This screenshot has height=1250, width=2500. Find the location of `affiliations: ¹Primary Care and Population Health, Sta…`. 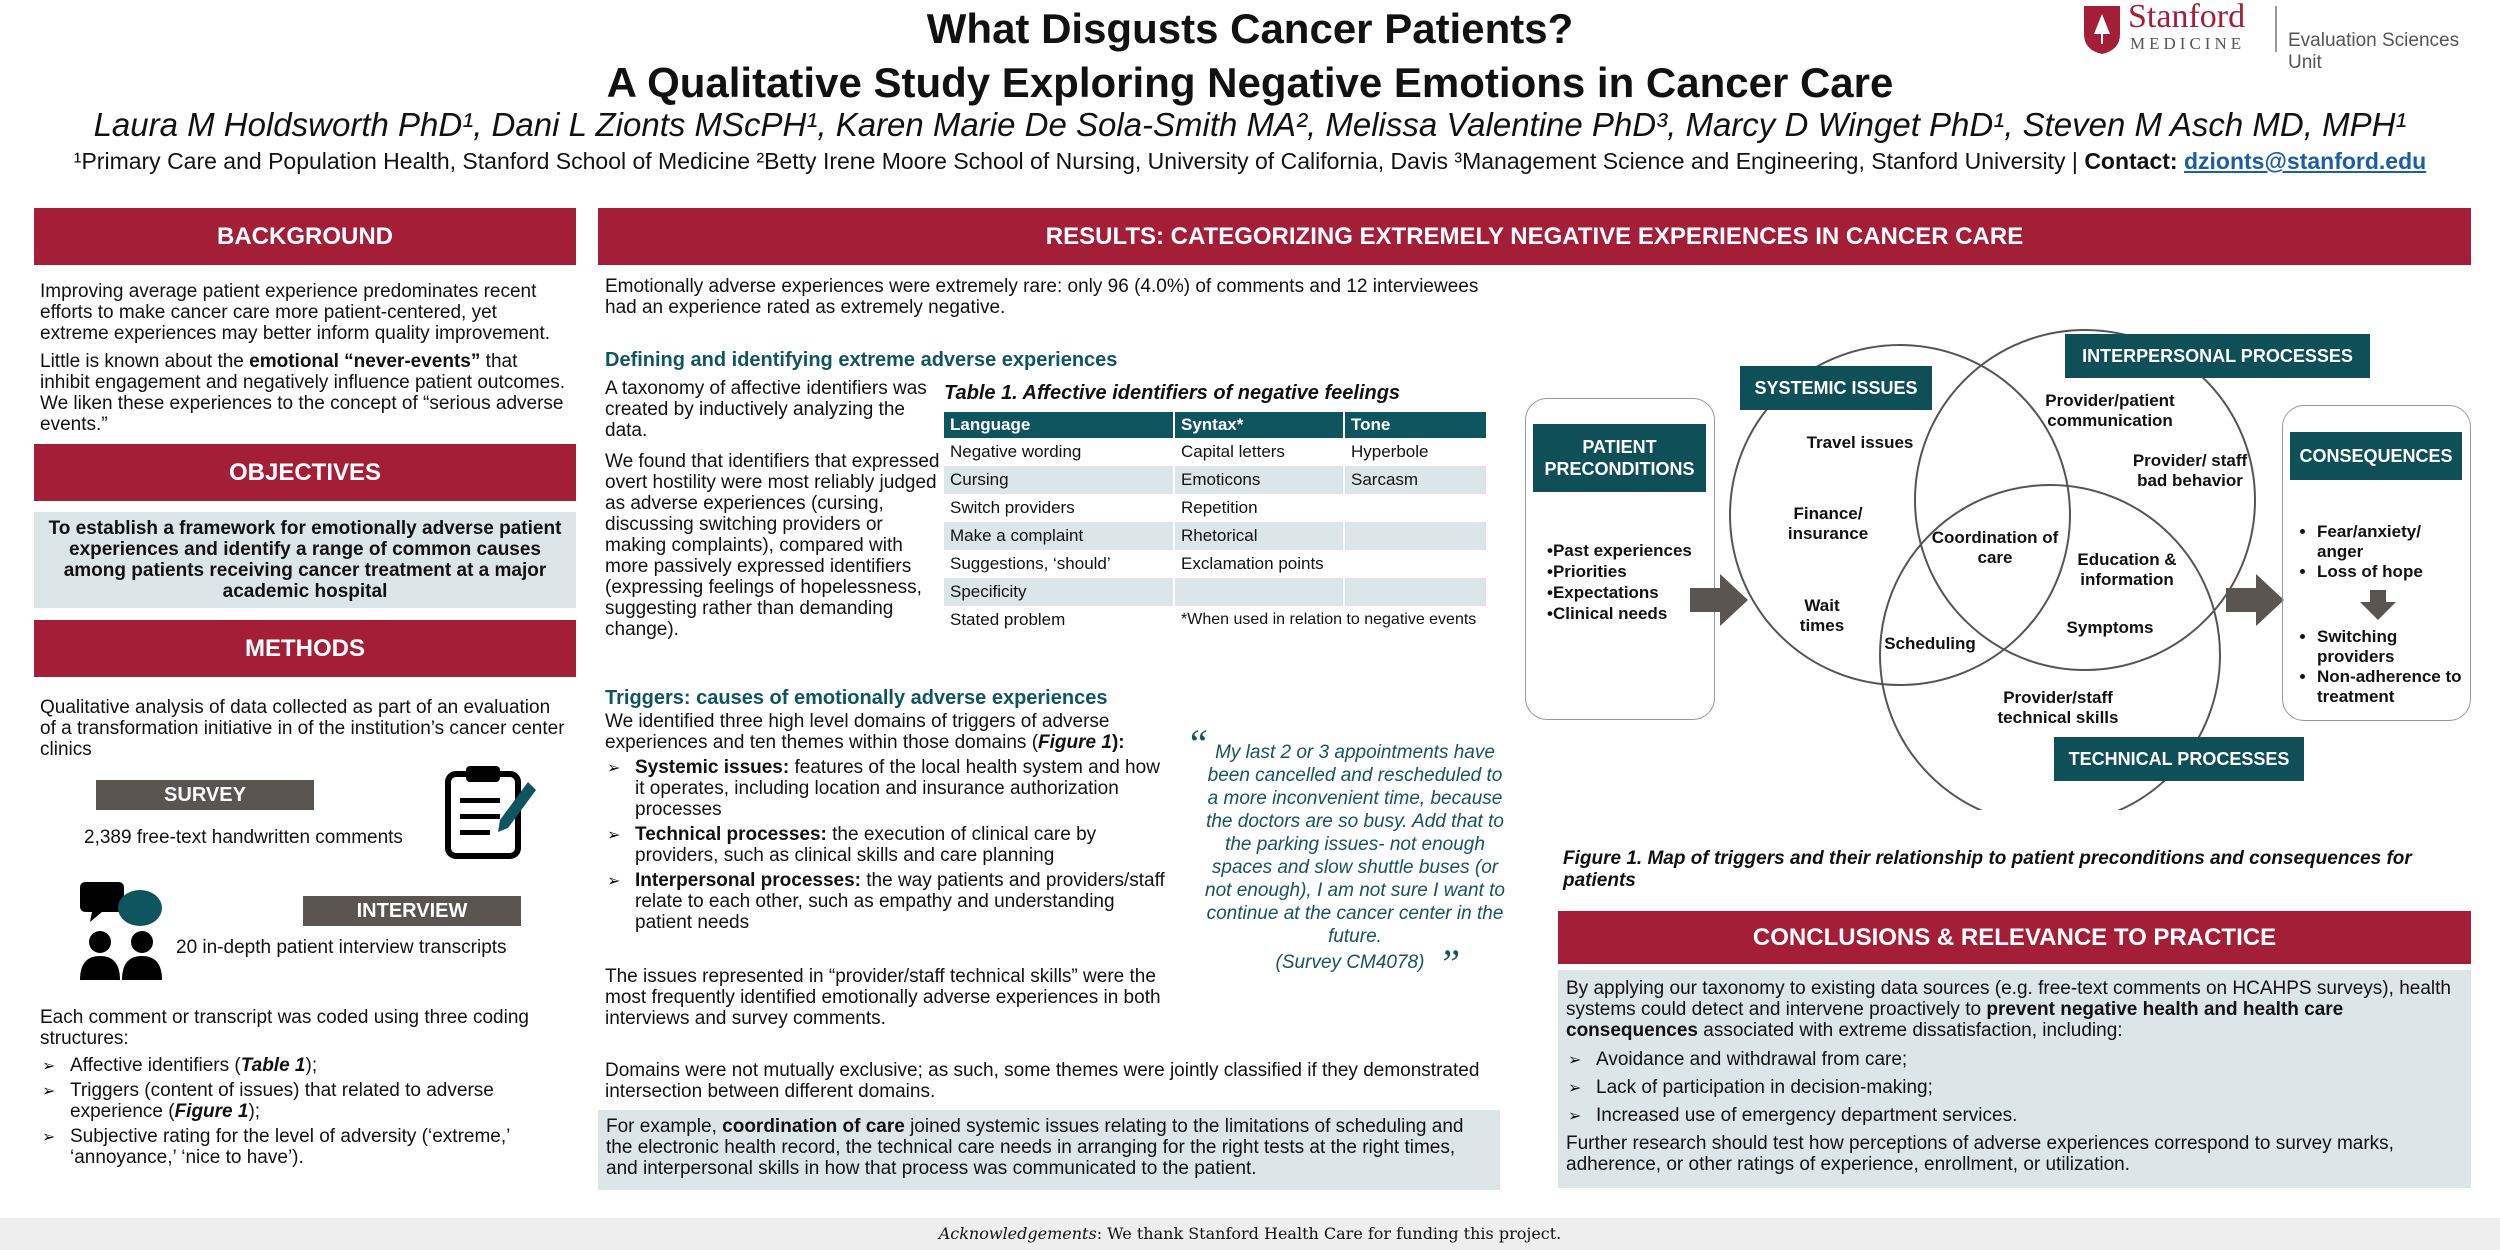

affiliations: ¹Primary Care and Population Health, Sta… is located at coordinates (1250, 161).